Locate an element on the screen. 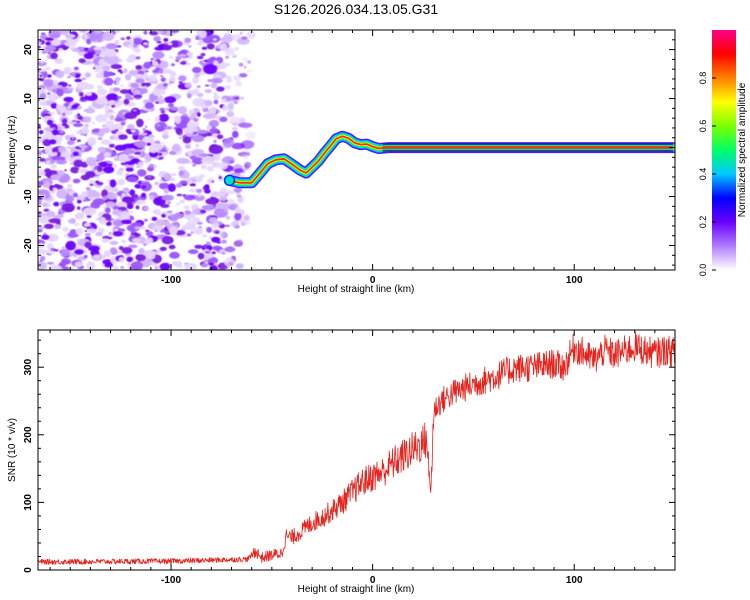 Image resolution: width=750 pixels, height=600 pixels. y-tick-label: 100 is located at coordinates (28, 502).